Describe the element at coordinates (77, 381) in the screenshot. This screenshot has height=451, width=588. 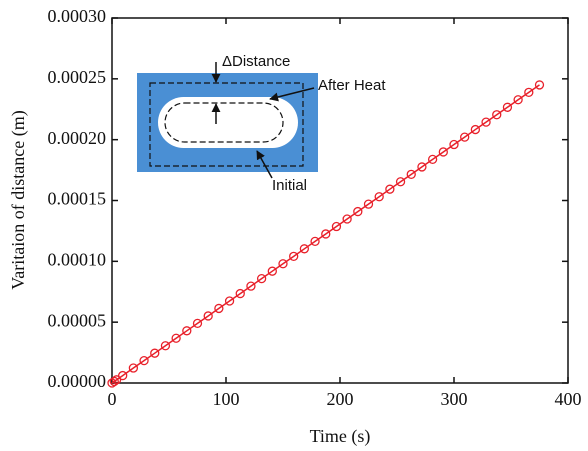
I see `y-tick-label: 0.00000` at that location.